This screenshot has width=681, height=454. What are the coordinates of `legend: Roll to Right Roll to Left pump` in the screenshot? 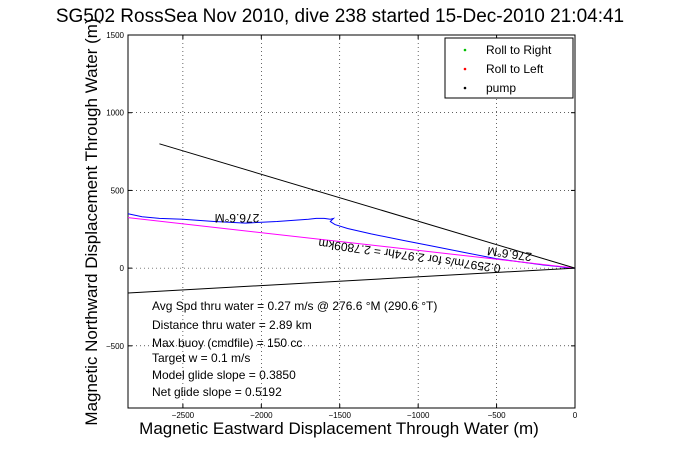 It's located at (509, 68).